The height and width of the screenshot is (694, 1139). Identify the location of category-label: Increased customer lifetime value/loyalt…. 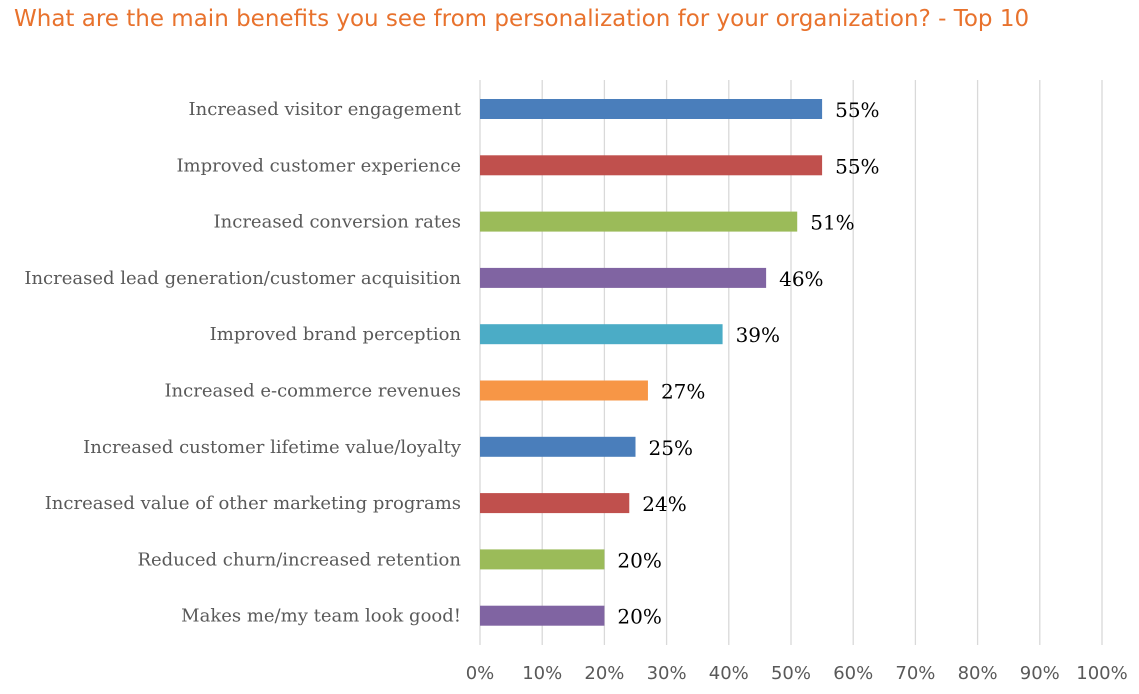
(272, 447).